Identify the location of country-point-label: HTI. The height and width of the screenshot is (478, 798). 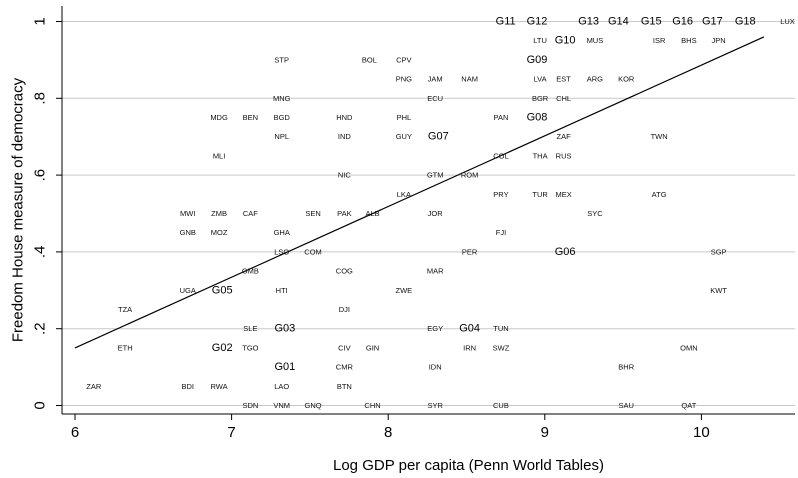
(282, 290).